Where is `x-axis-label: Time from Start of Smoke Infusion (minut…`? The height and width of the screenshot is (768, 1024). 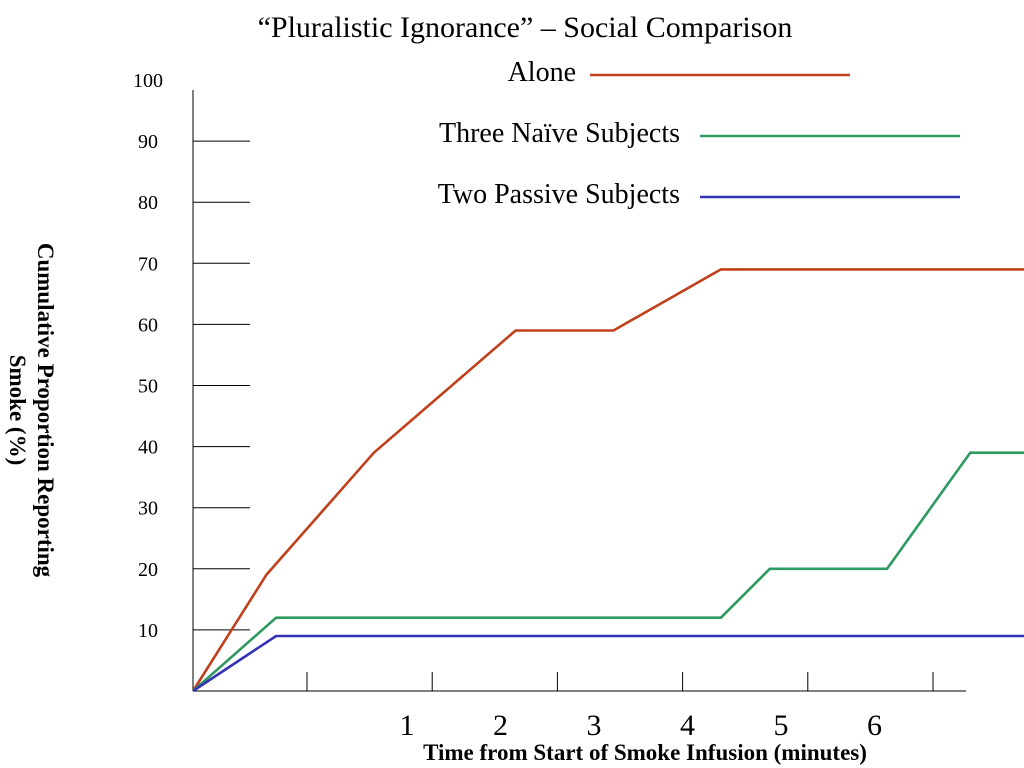 x-axis-label: Time from Start of Smoke Infusion (minut… is located at coordinates (645, 752).